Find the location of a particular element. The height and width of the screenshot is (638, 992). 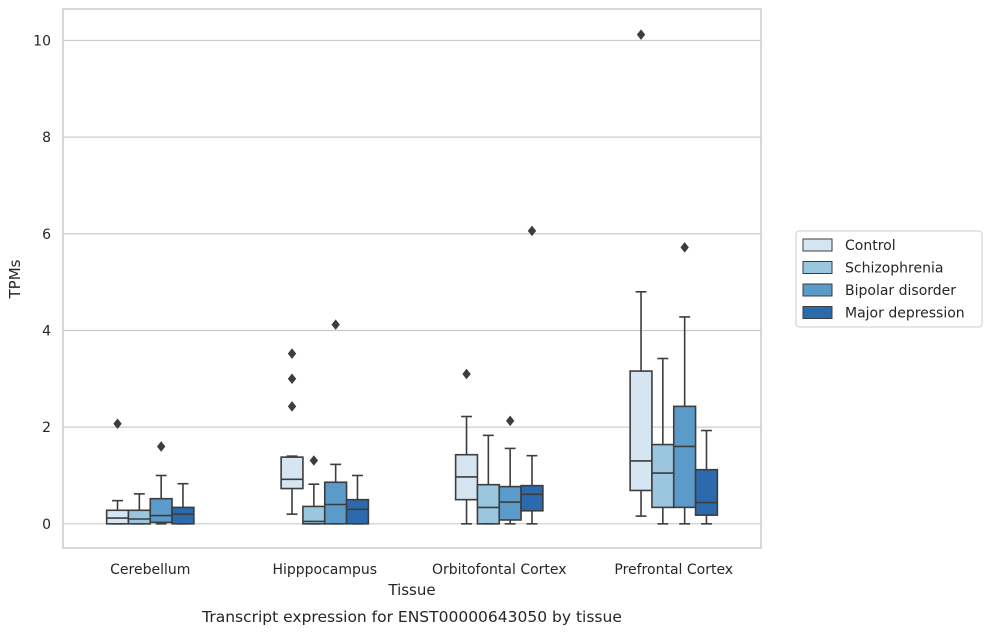

x-axis-label: Tissue is located at coordinates (411, 590).